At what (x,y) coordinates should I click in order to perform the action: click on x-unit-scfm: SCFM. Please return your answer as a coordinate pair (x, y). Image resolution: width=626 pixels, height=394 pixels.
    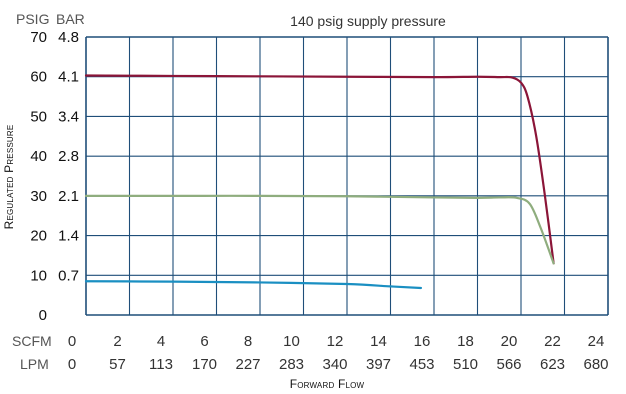
    Looking at the image, I should click on (32, 341).